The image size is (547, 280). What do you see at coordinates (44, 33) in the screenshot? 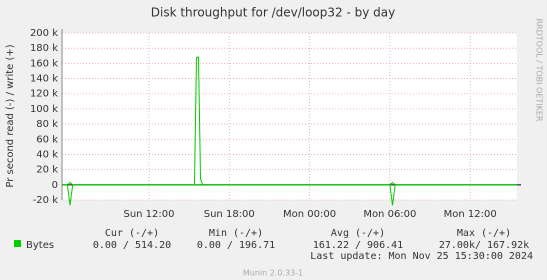
I see `y-tick-label: 200 k` at bounding box center [44, 33].